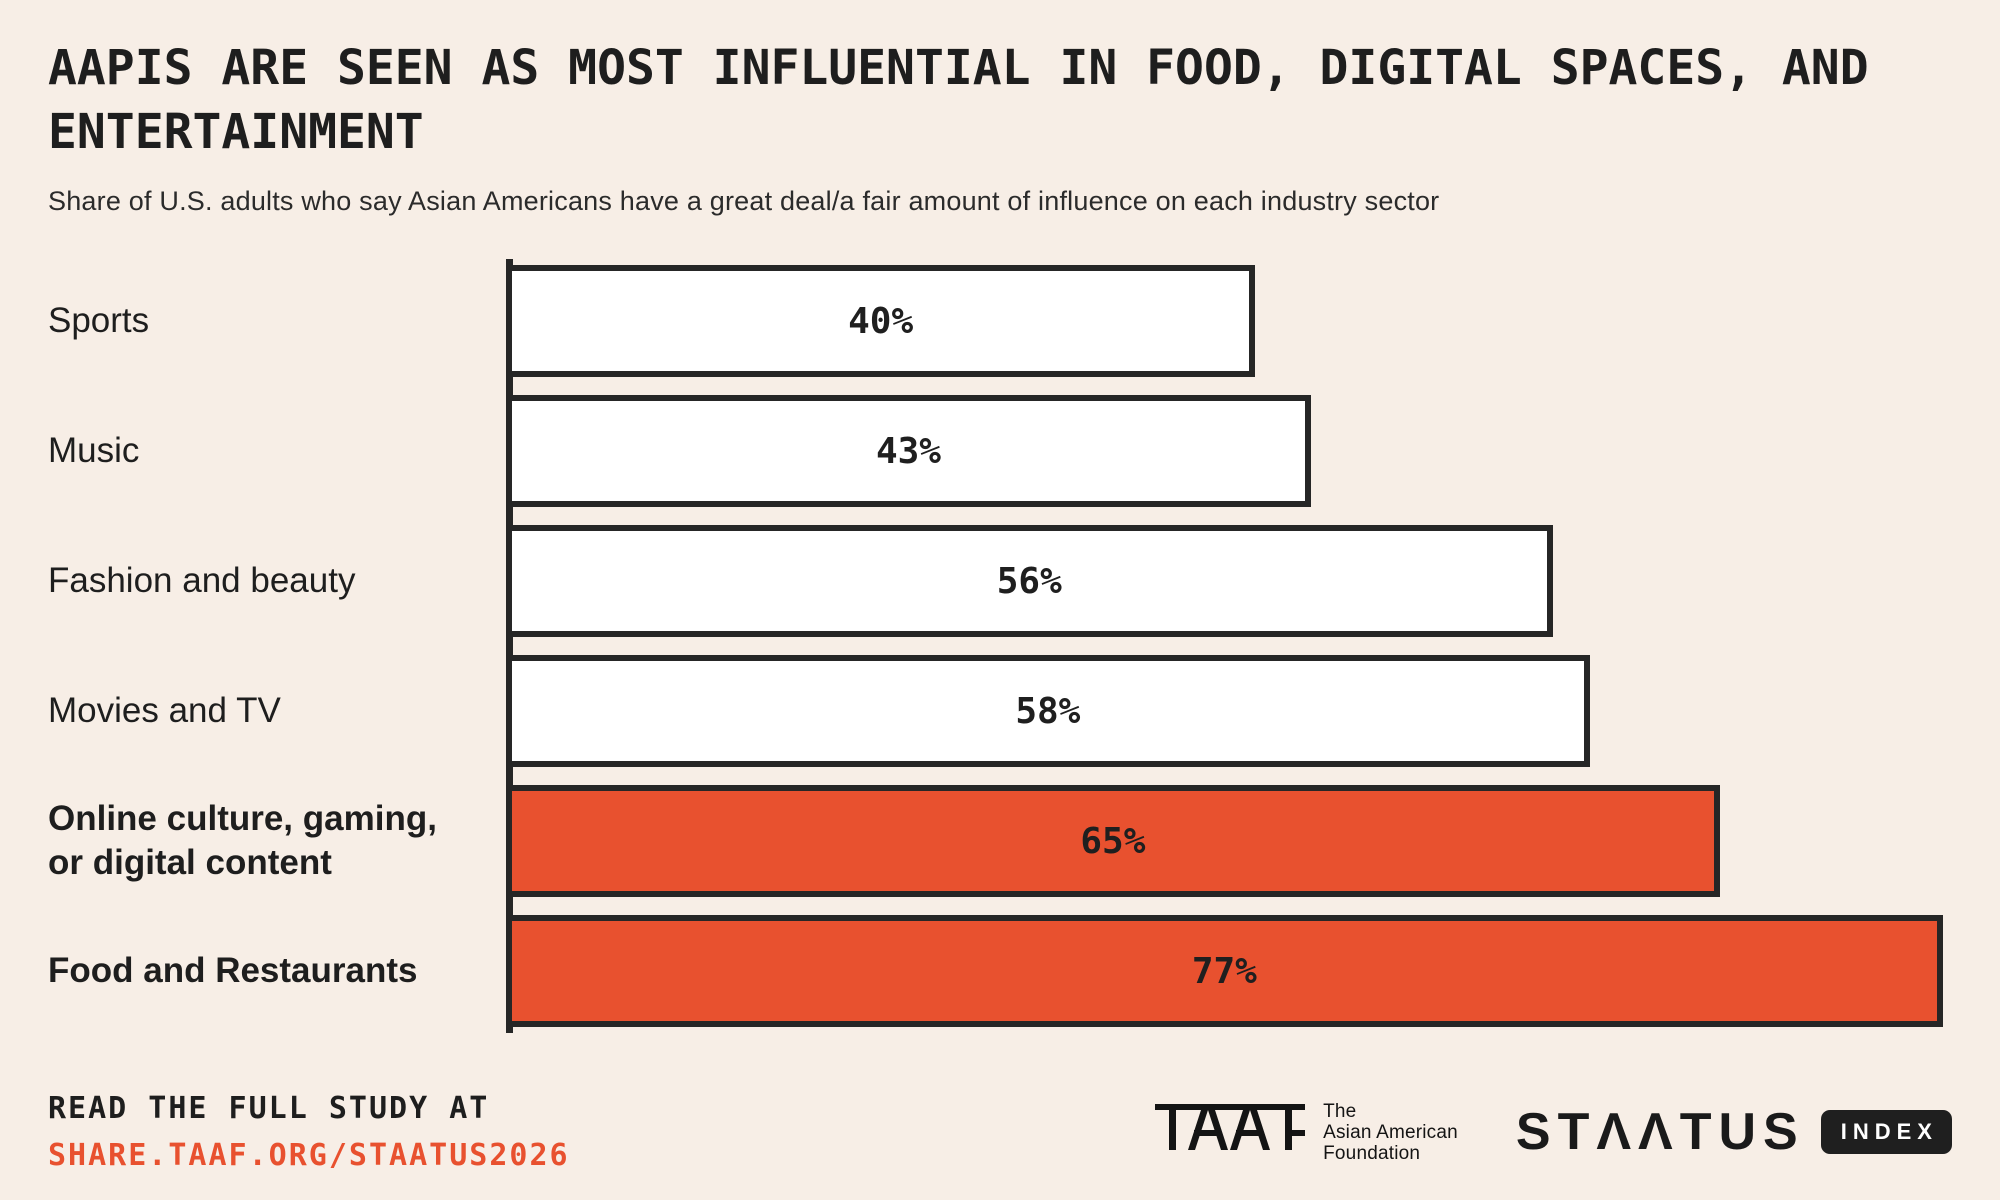 The height and width of the screenshot is (1200, 2000). I want to click on taaf-foundation-name: The Asian American Foundation, so click(1390, 1132).